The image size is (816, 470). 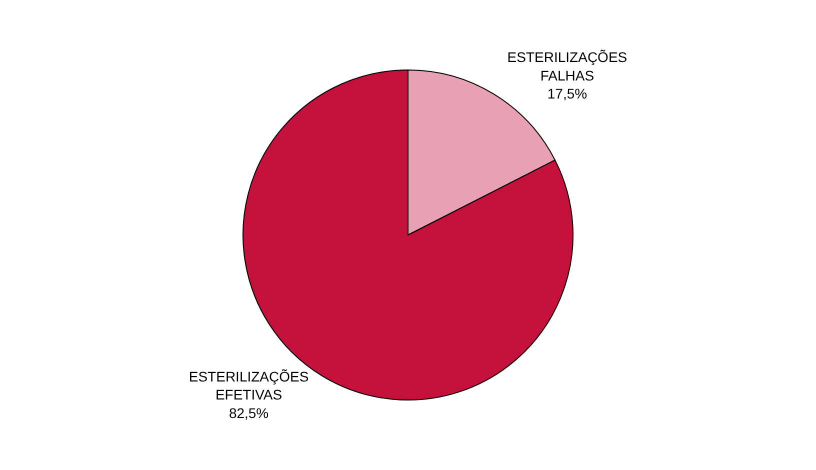 What do you see at coordinates (248, 412) in the screenshot?
I see `data-label: 82,5%` at bounding box center [248, 412].